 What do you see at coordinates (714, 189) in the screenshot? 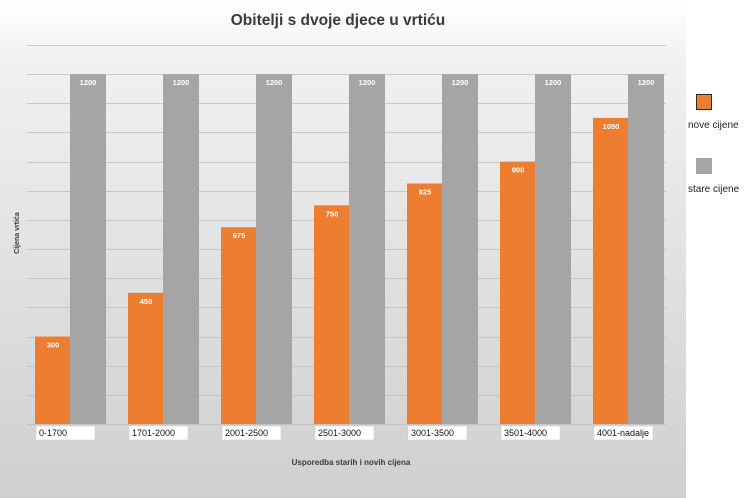
I see `legend-label-stare-cijene: stare cijene` at bounding box center [714, 189].